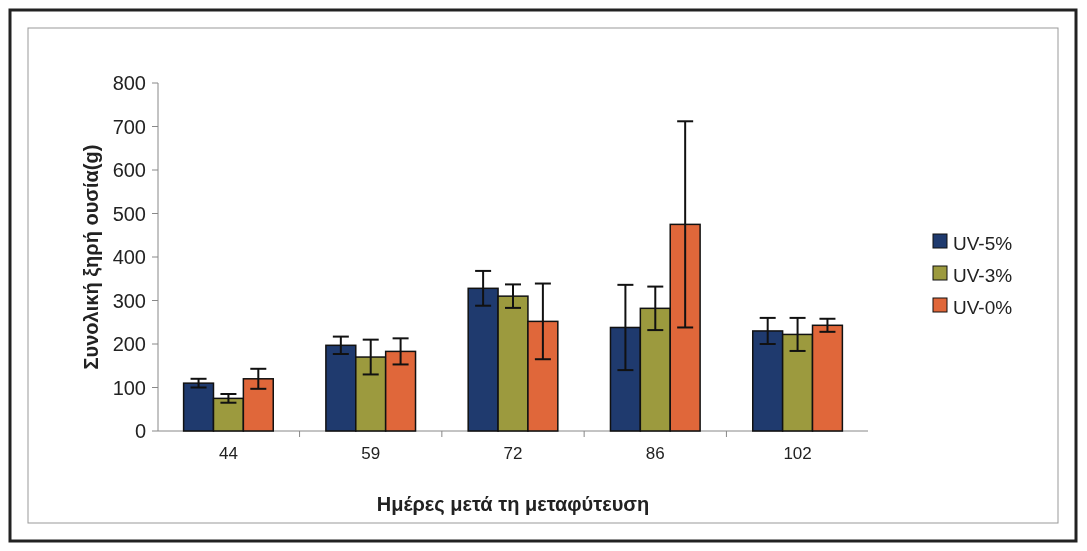 The width and height of the screenshot is (1087, 551). Describe the element at coordinates (91, 257) in the screenshot. I see `y-axis-title: Συνολική ξηρή ουσία(g)` at that location.